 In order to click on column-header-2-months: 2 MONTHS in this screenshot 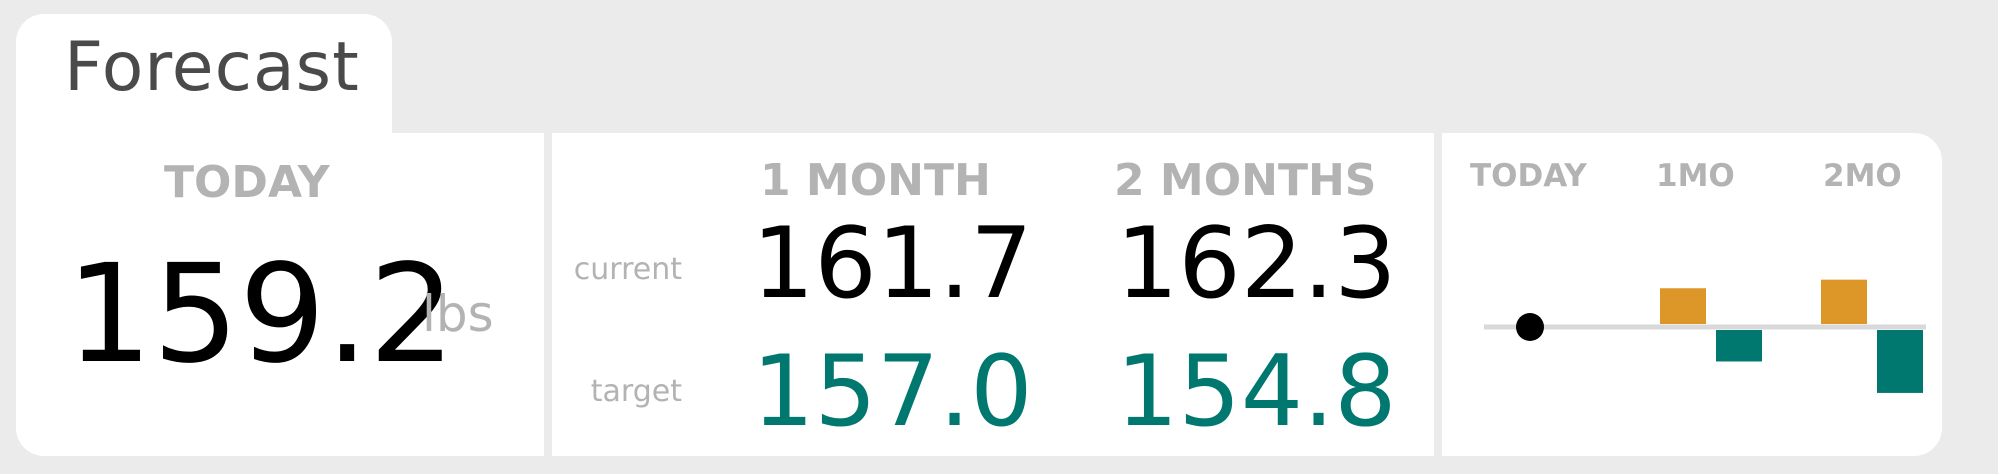, I will do `click(1245, 180)`.